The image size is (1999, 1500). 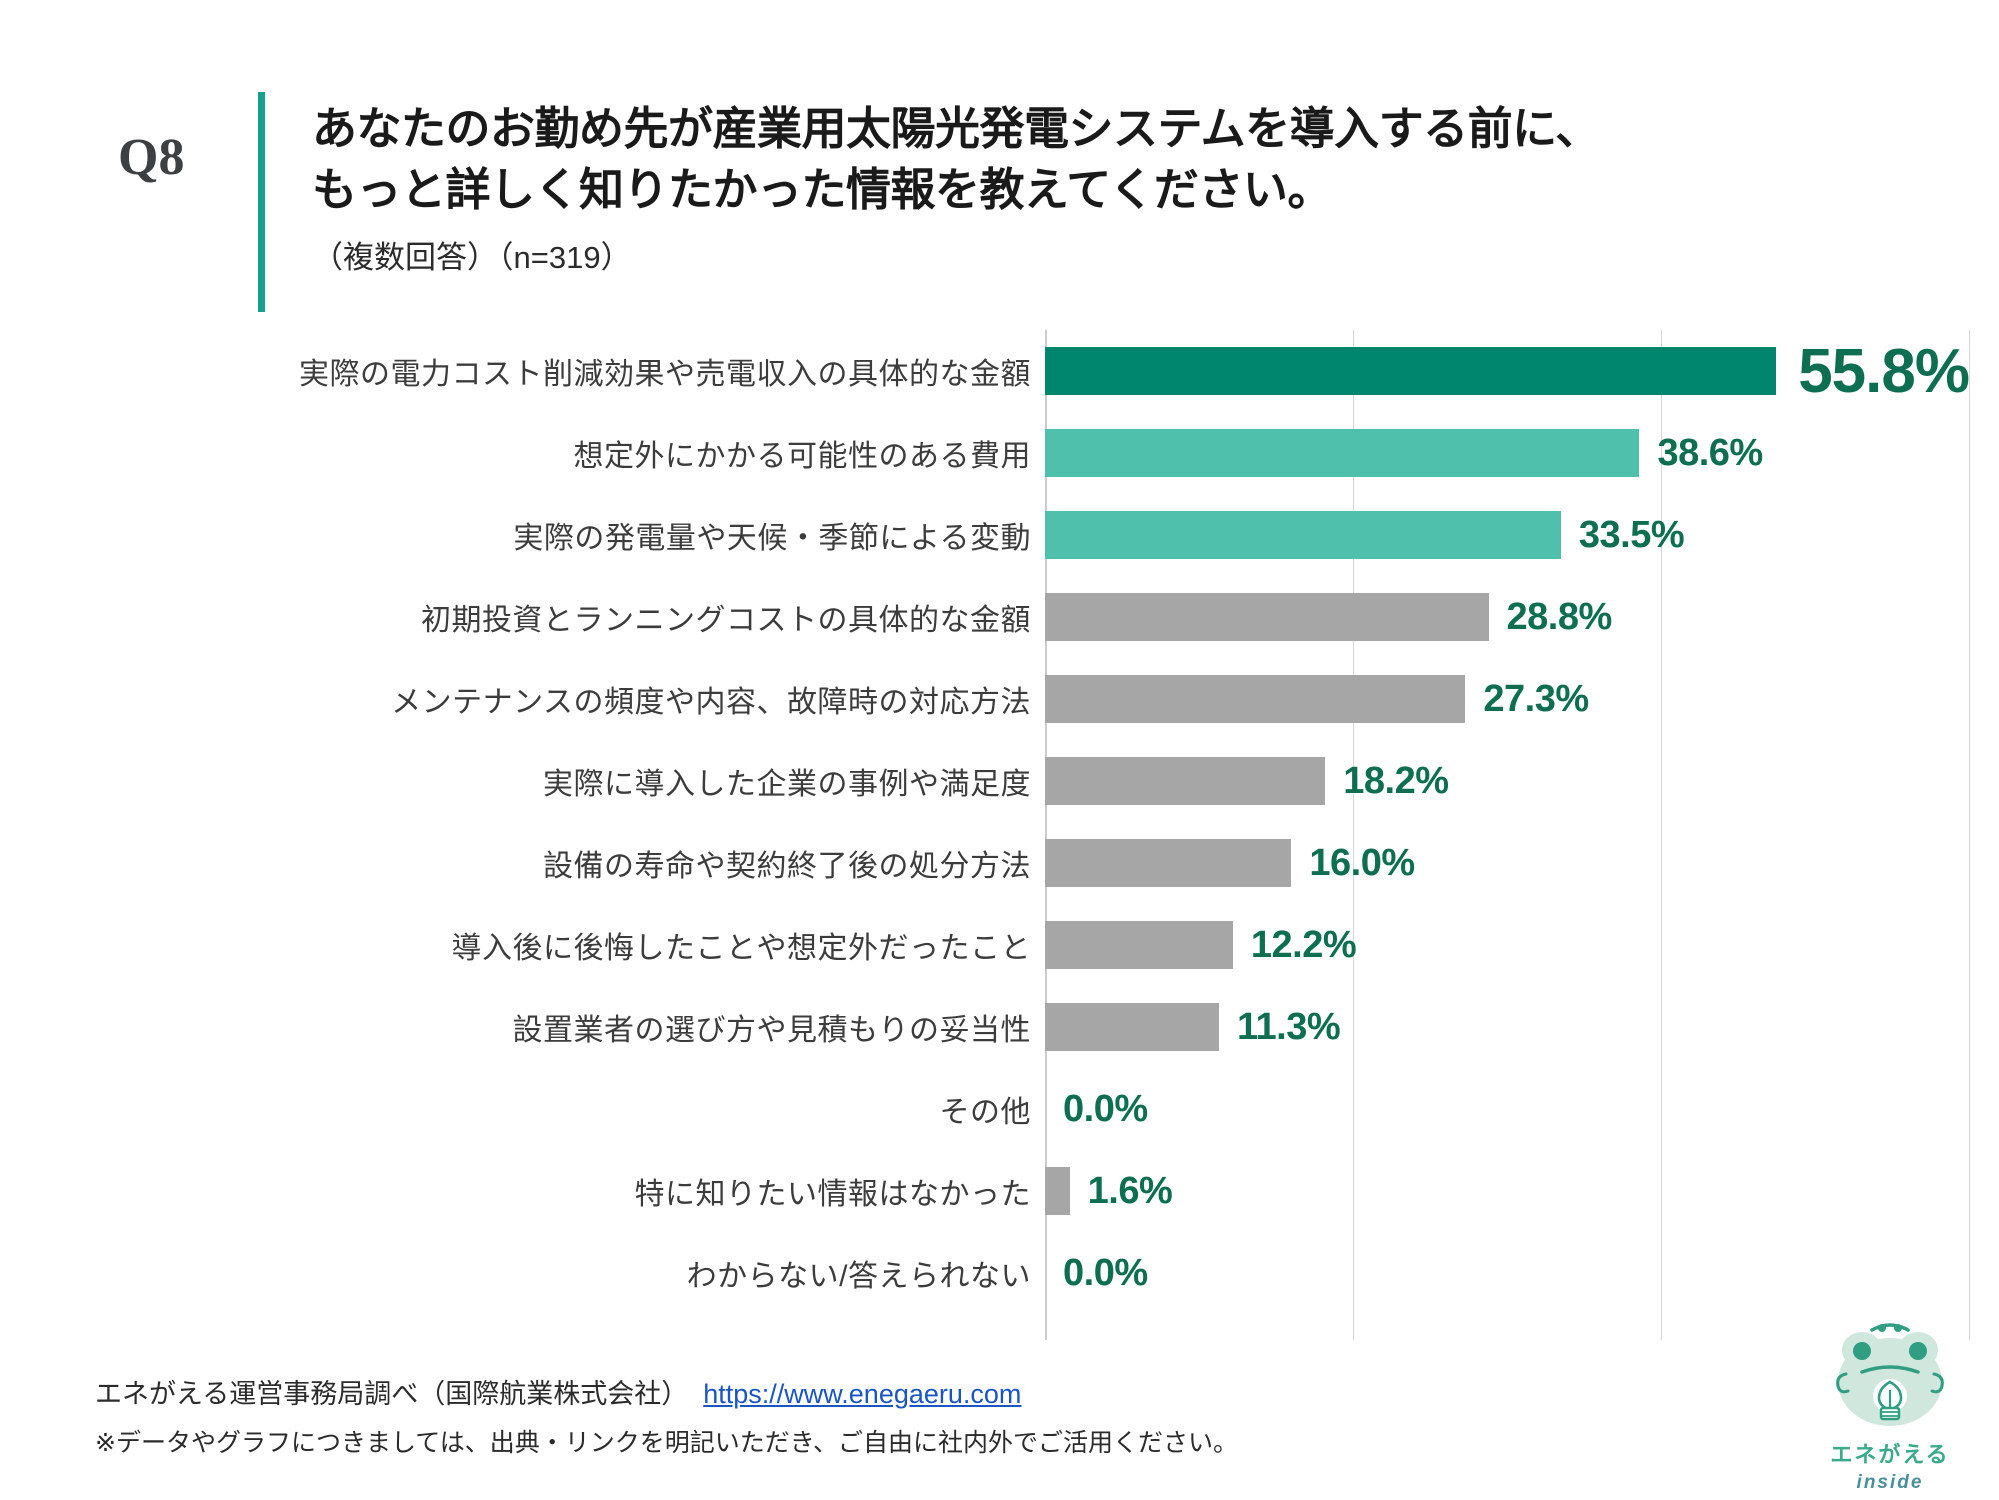 What do you see at coordinates (1362, 862) in the screenshot?
I see `bar-value-label: 16.0%` at bounding box center [1362, 862].